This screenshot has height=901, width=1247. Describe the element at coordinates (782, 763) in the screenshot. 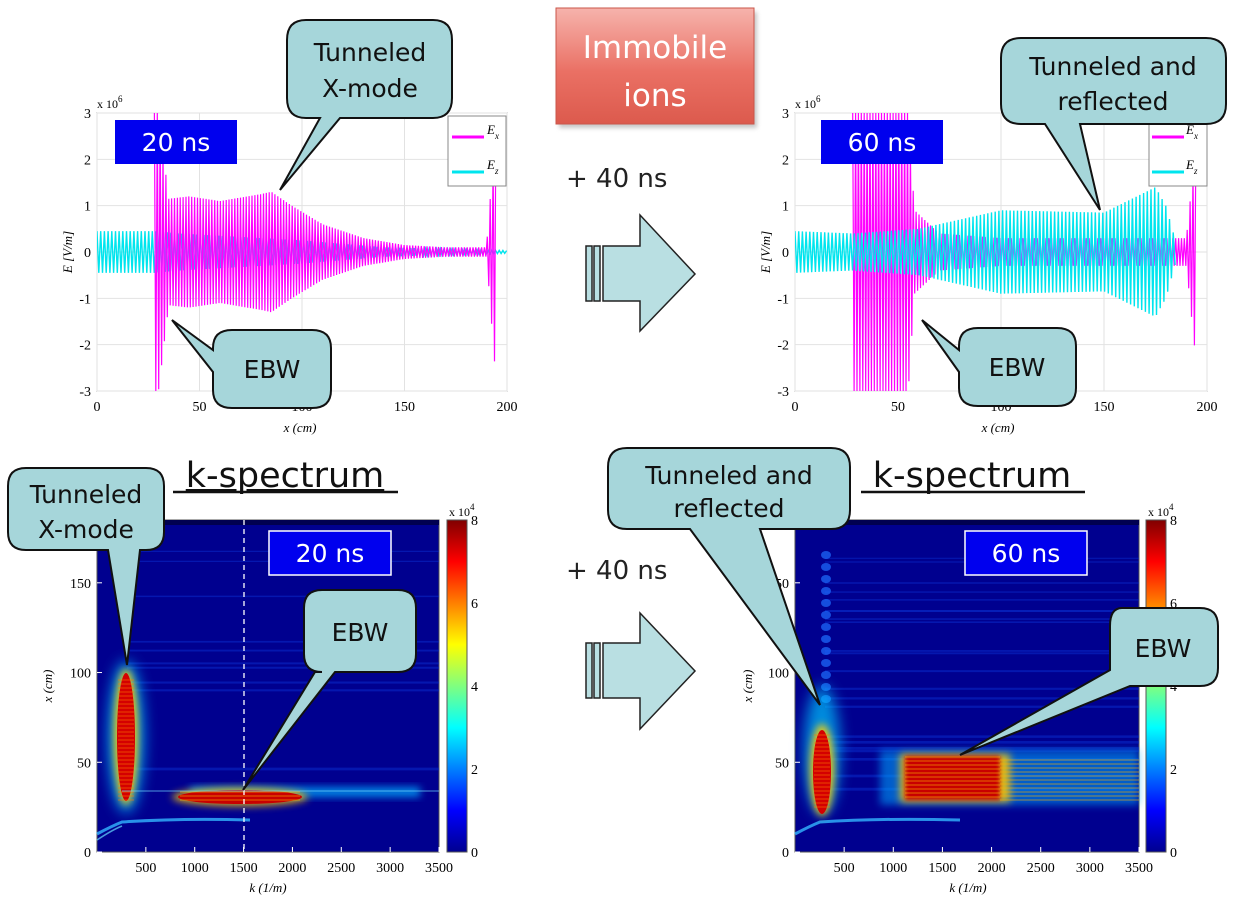

I see `y-tick-label: 50` at that location.